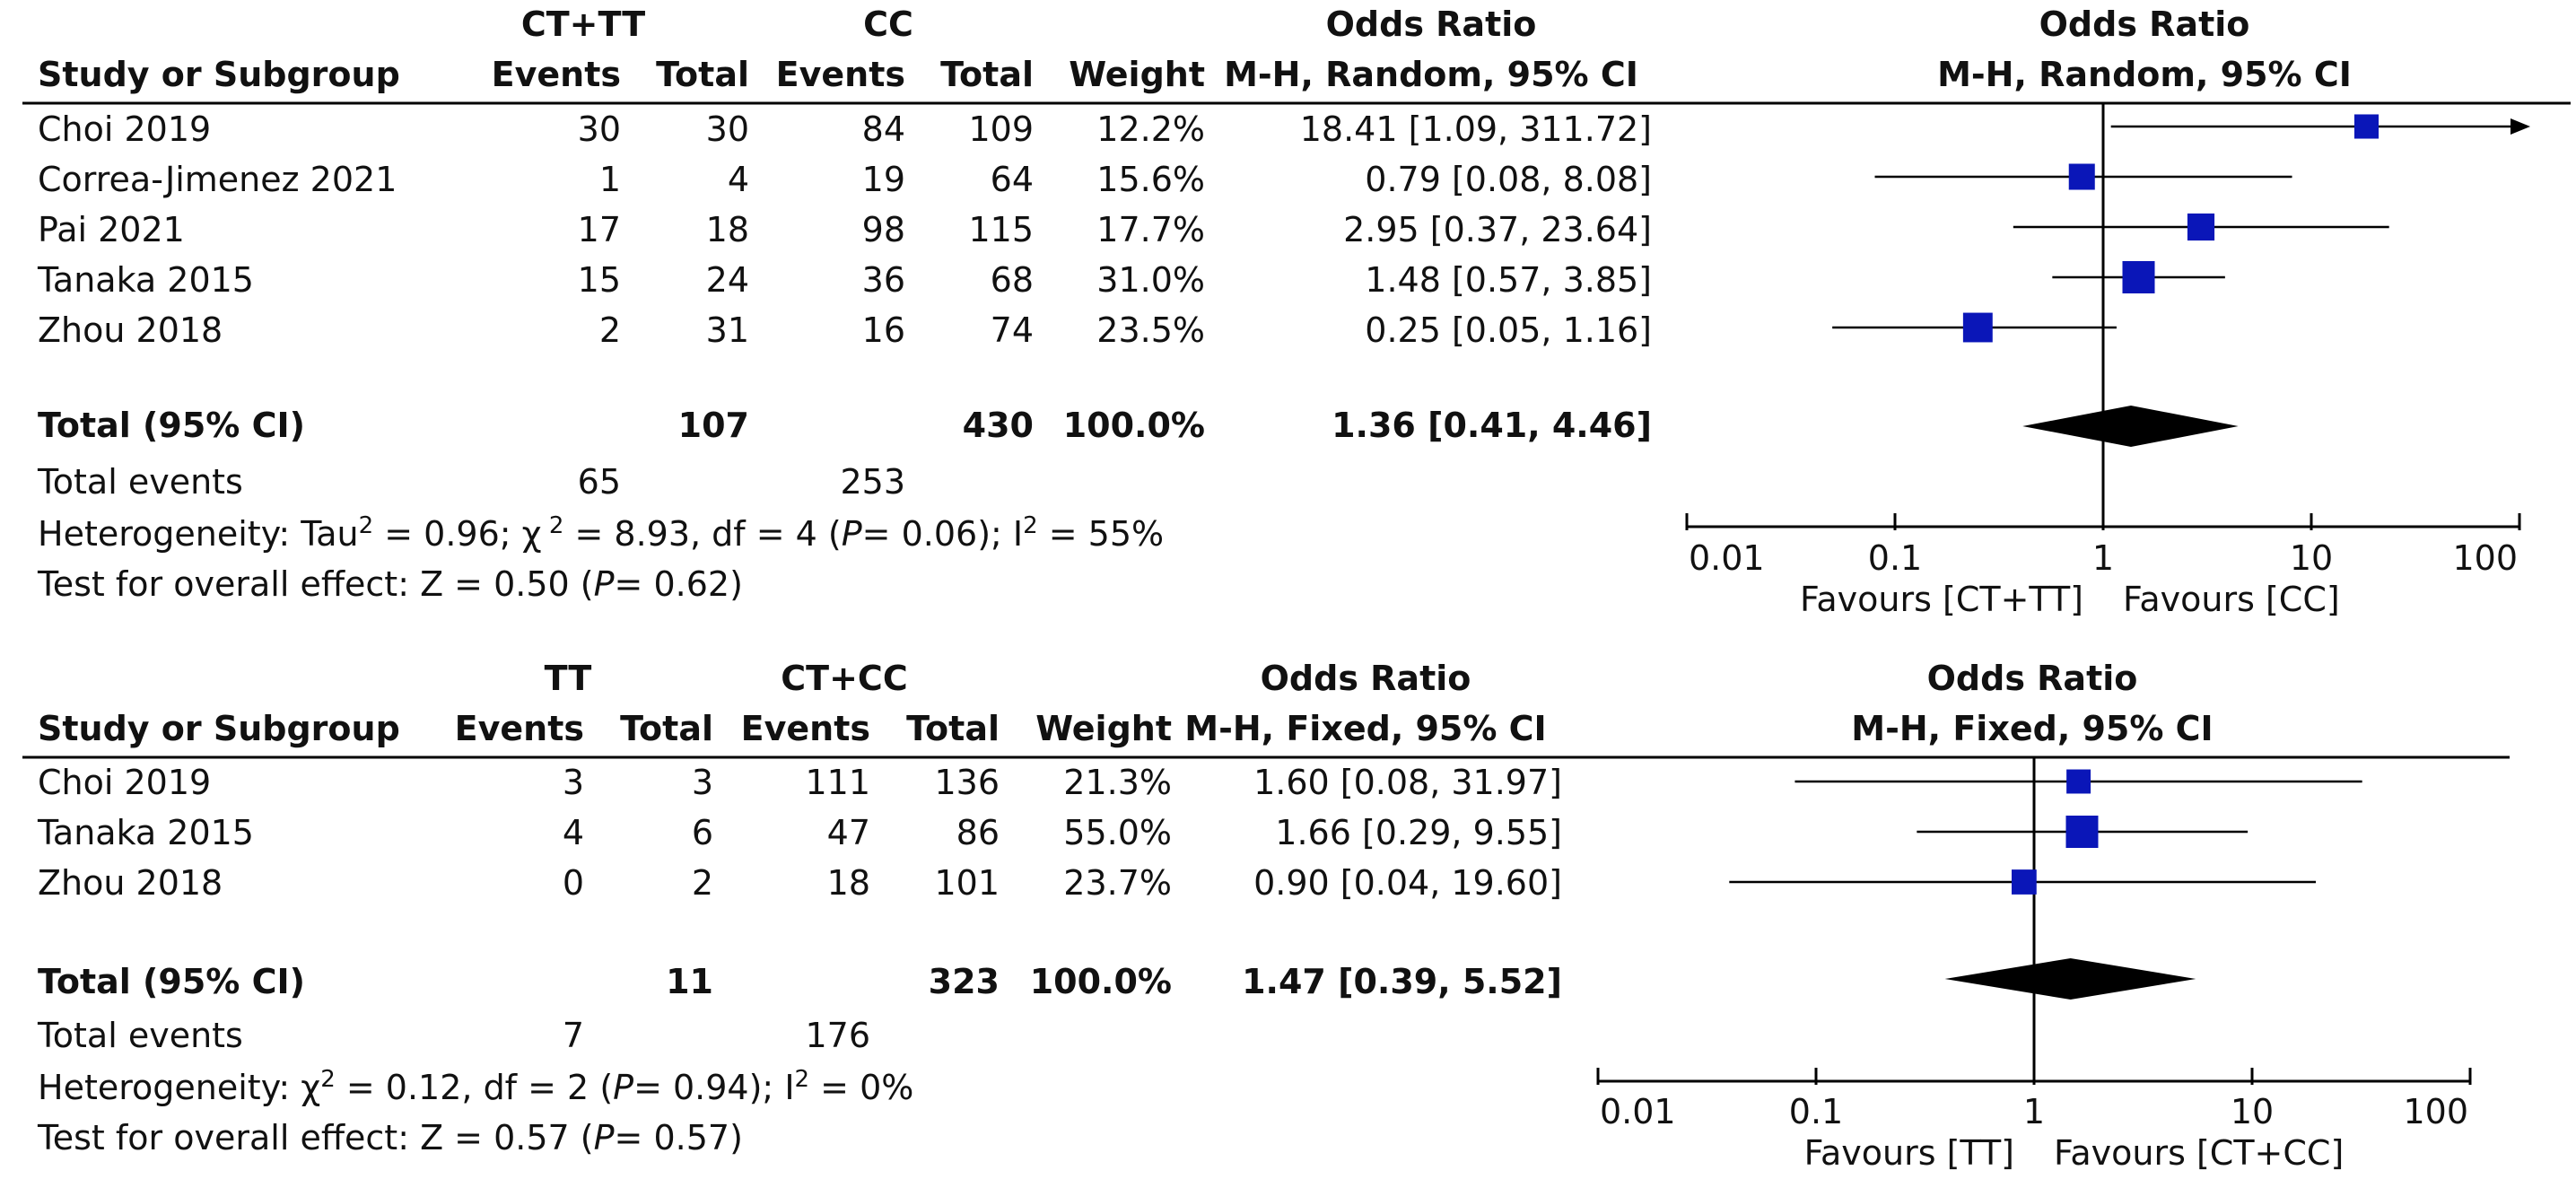 The width and height of the screenshot is (2576, 1179). What do you see at coordinates (849, 833) in the screenshot?
I see `events-2: 47` at bounding box center [849, 833].